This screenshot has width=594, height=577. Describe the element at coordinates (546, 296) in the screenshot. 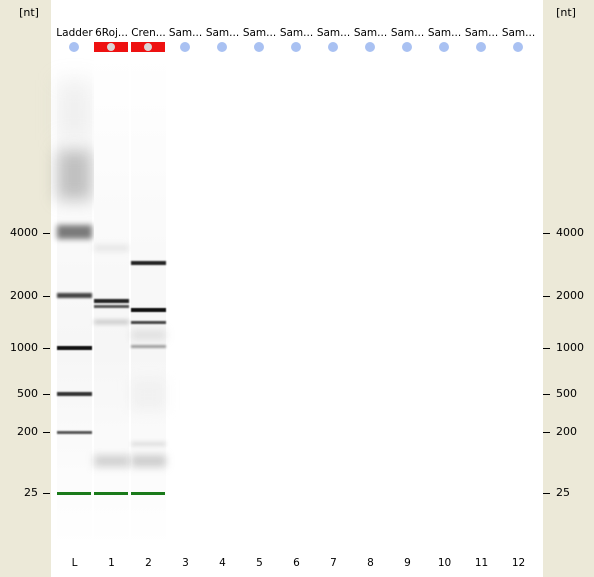

I see `right-tick-2000` at that location.